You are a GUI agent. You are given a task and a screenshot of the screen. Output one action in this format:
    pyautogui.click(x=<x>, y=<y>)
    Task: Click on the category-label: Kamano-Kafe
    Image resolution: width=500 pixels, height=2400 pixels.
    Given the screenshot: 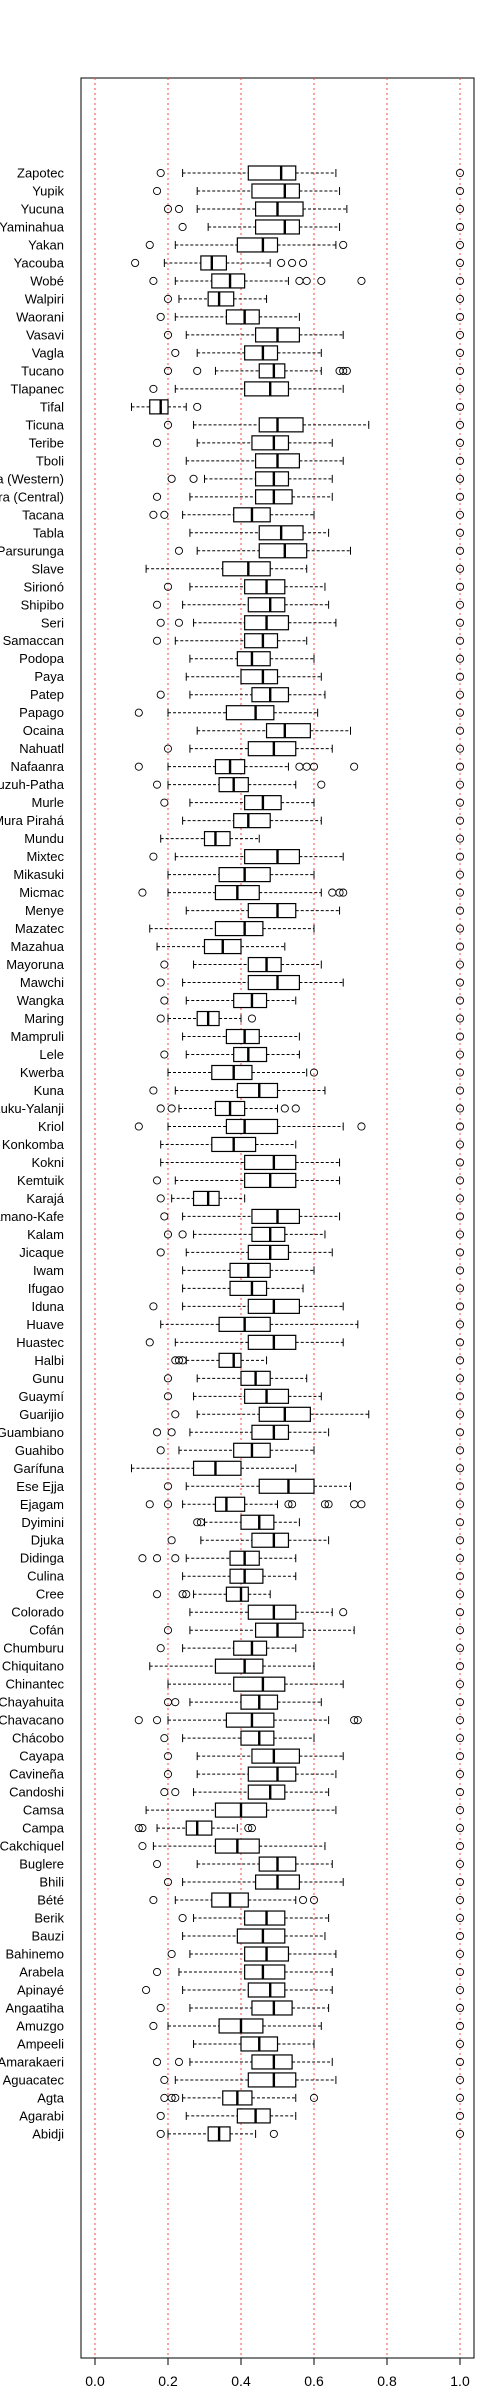 What is the action you would take?
    pyautogui.click(x=32, y=1216)
    